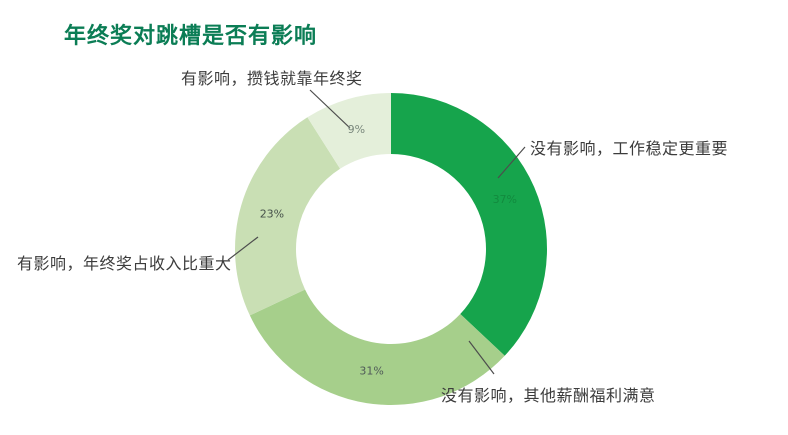 Image resolution: width=788 pixels, height=435 pixels. I want to click on leader-line-right, so click(511, 162).